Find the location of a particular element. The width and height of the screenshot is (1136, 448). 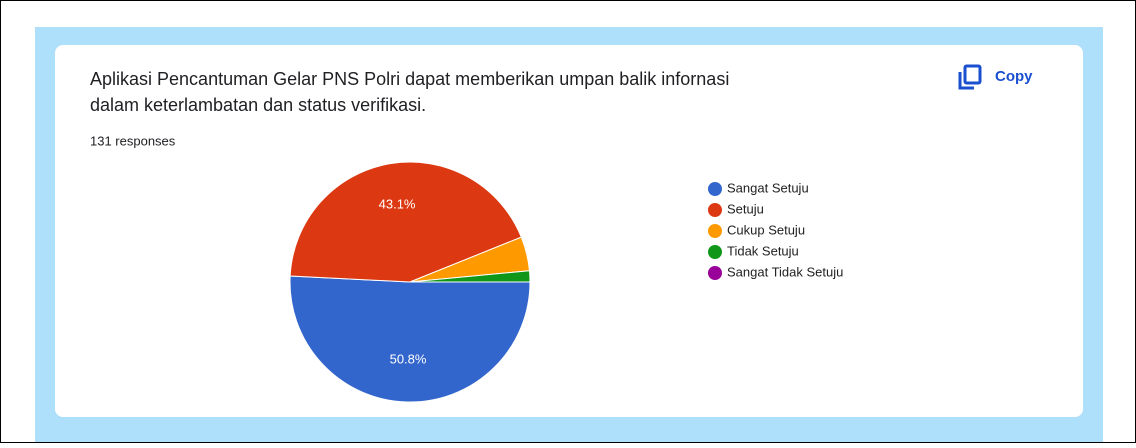

copy-button: Copy is located at coordinates (995, 77).